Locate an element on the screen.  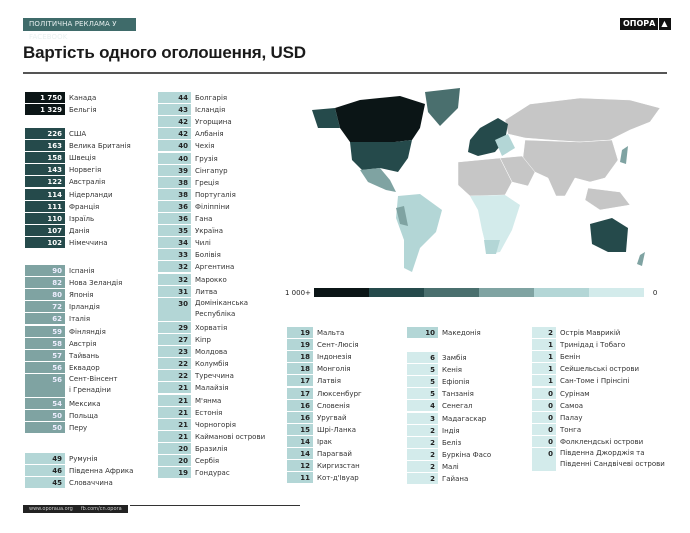
country-name: Люксенбург is located at coordinates (339, 393).